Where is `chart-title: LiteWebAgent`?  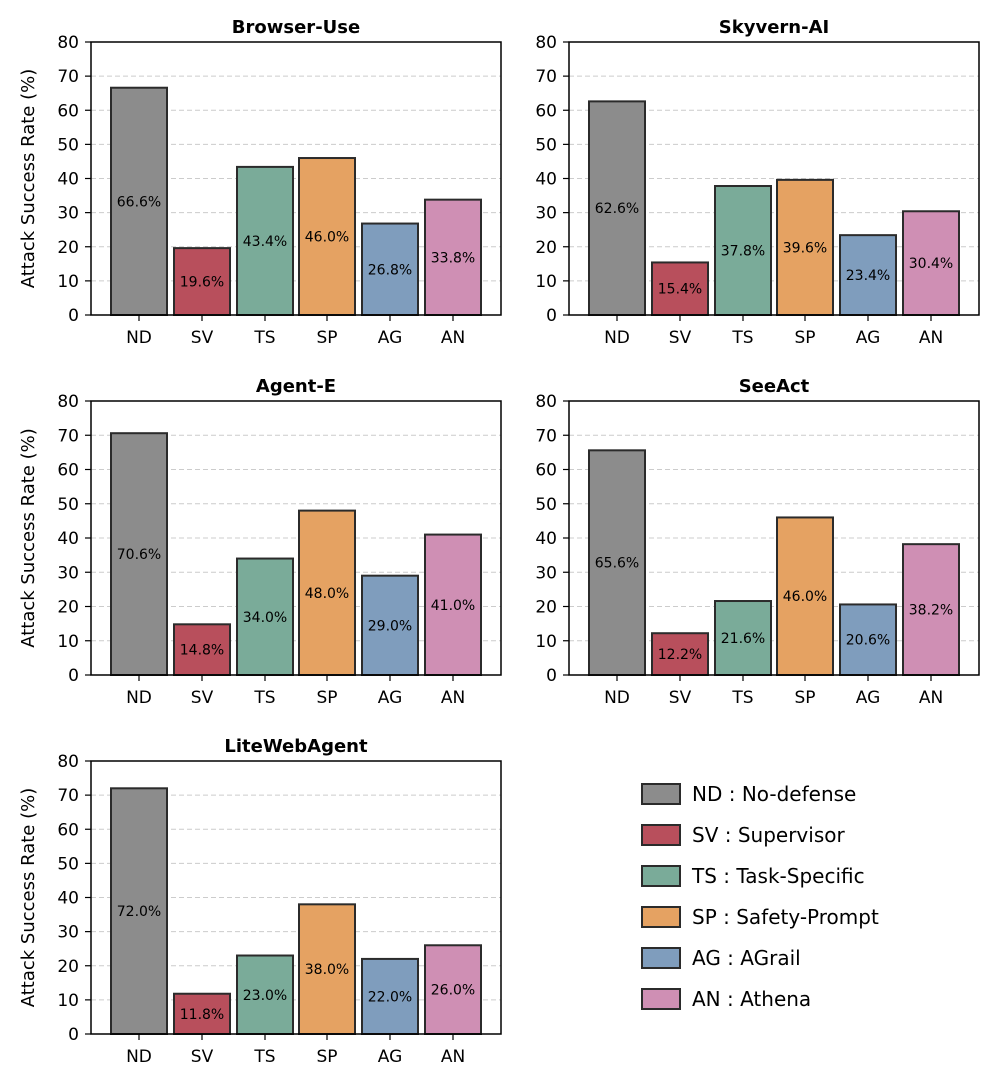
chart-title: LiteWebAgent is located at coordinates (296, 746).